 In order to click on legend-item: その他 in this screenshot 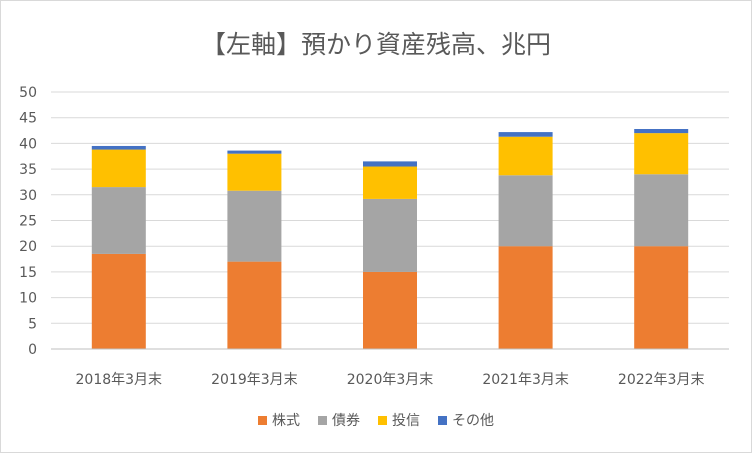, I will do `click(466, 420)`.